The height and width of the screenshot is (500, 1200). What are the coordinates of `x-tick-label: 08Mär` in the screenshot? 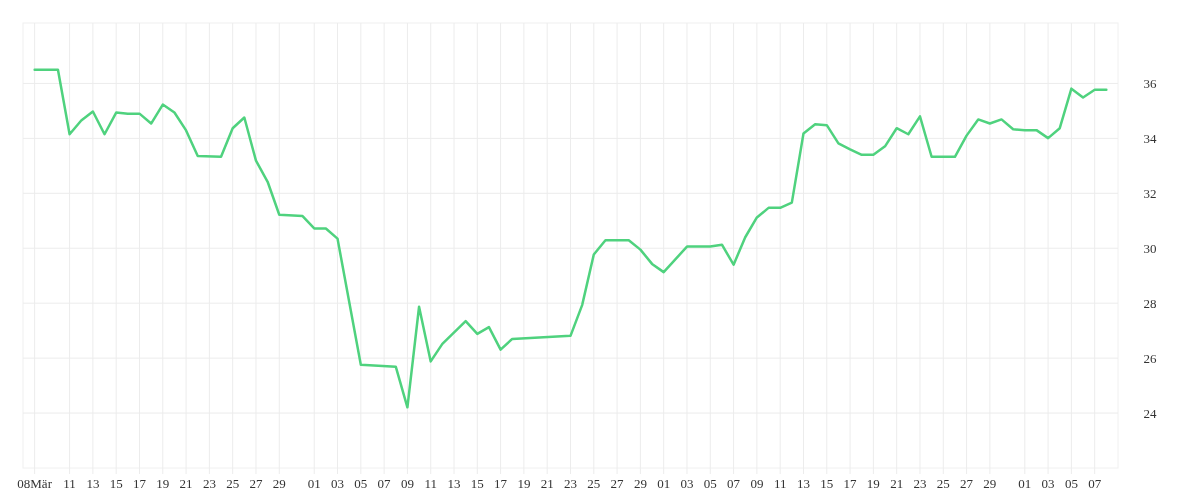 It's located at (35, 483).